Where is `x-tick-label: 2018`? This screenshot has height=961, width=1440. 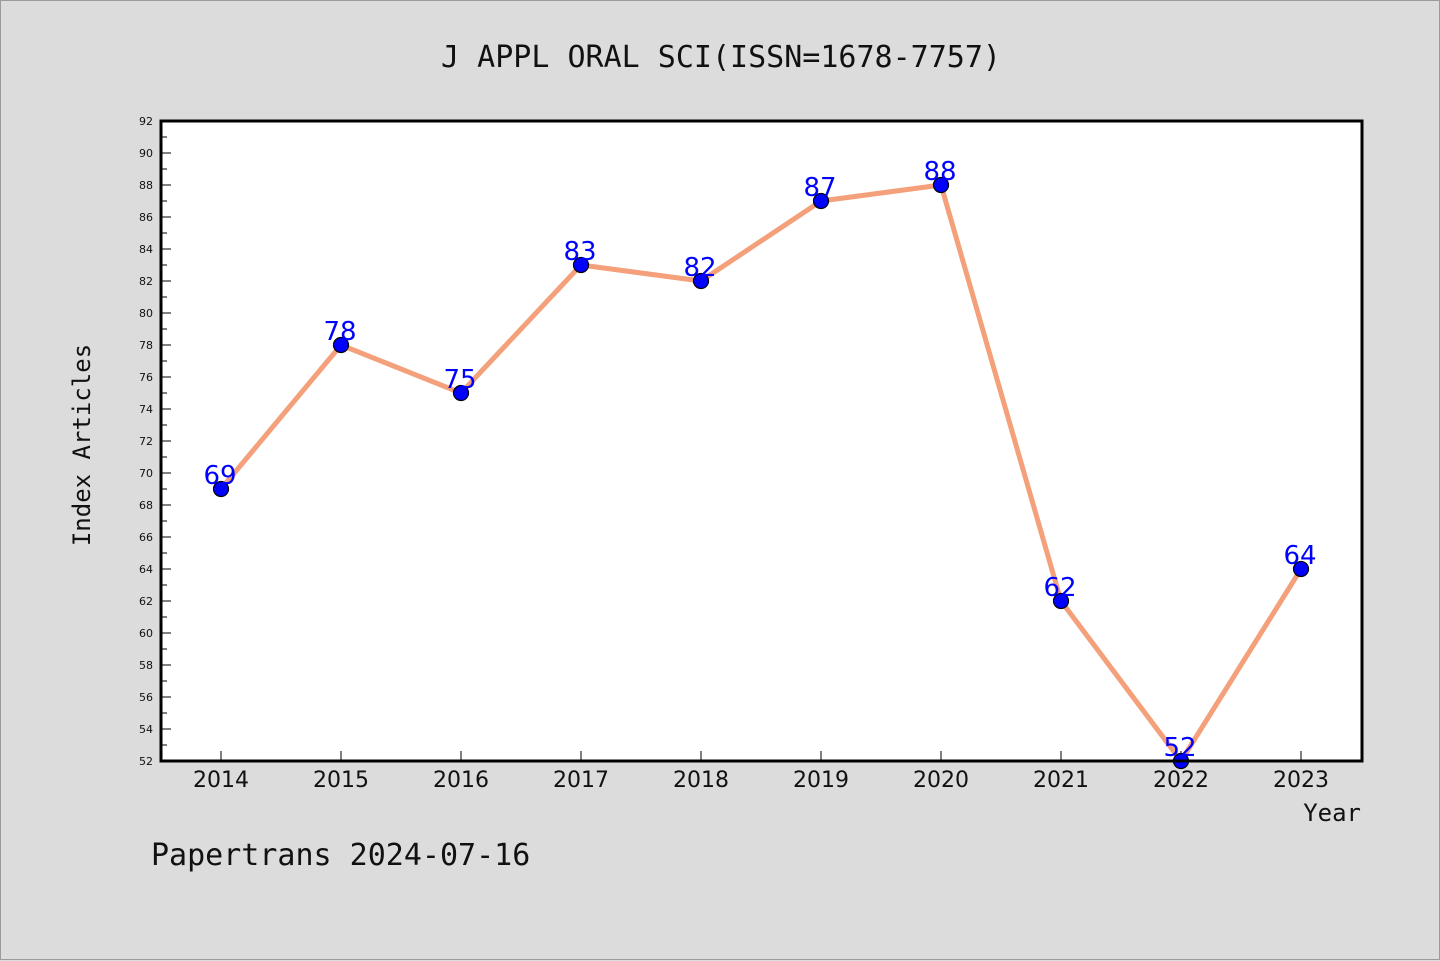
x-tick-label: 2018 is located at coordinates (701, 780).